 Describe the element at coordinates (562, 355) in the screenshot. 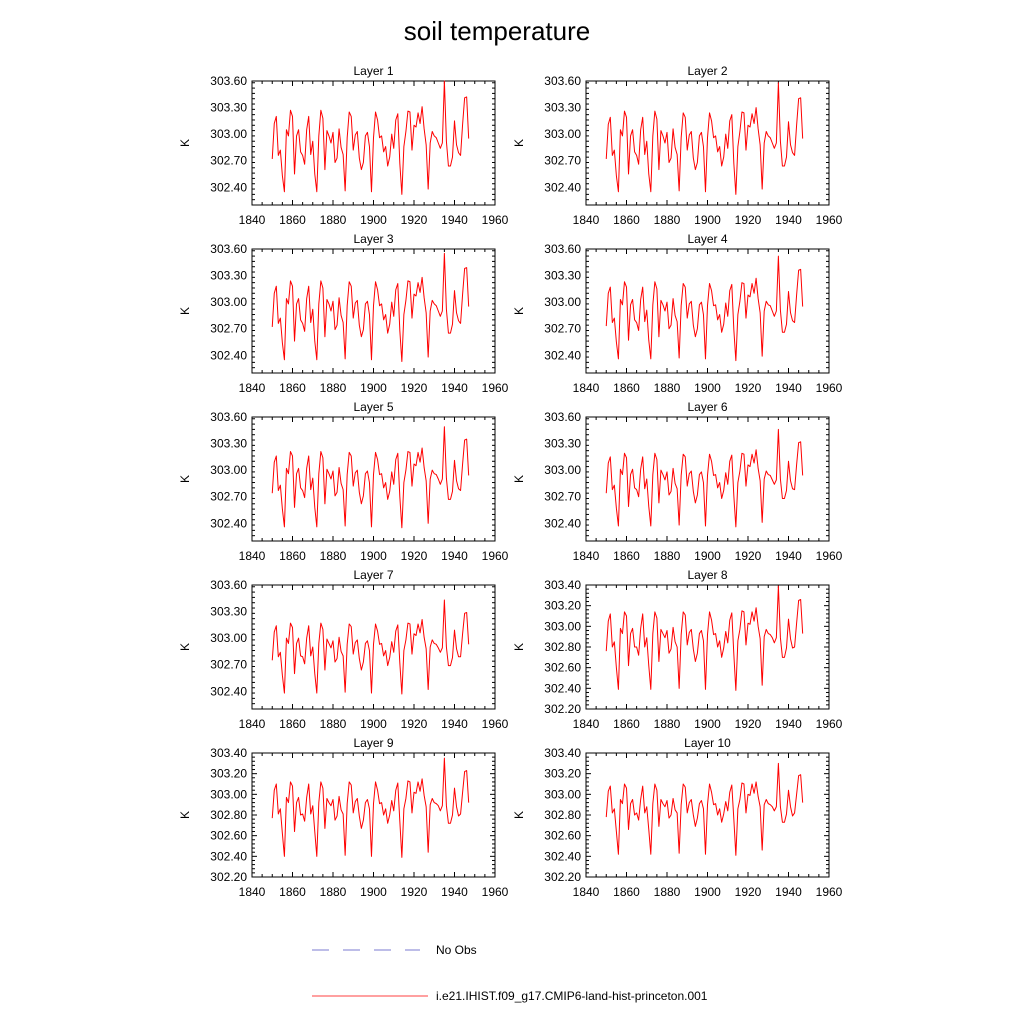

I see `panel-4-ytick-label: 302.40` at that location.